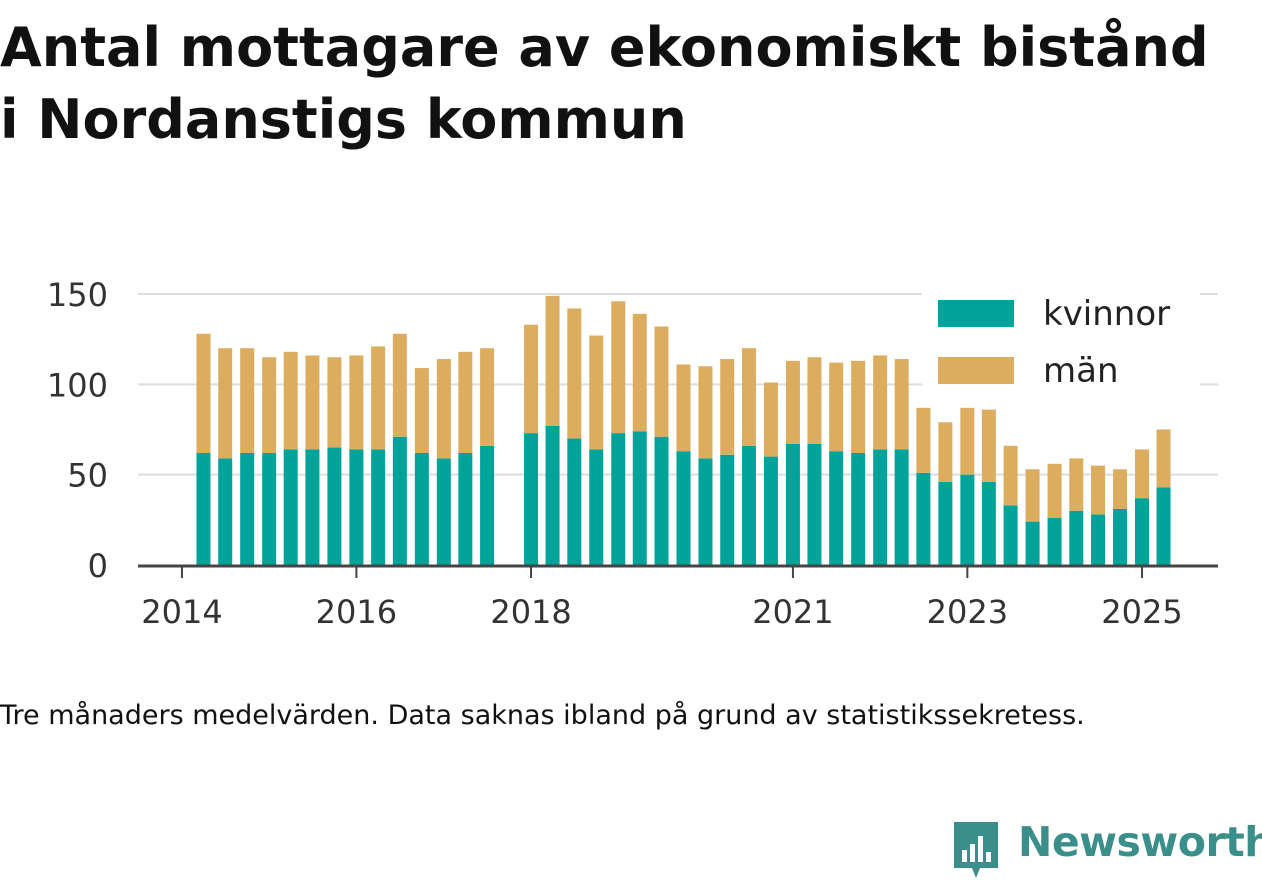  Describe the element at coordinates (678, 571) in the screenshot. I see `x-axis` at that location.